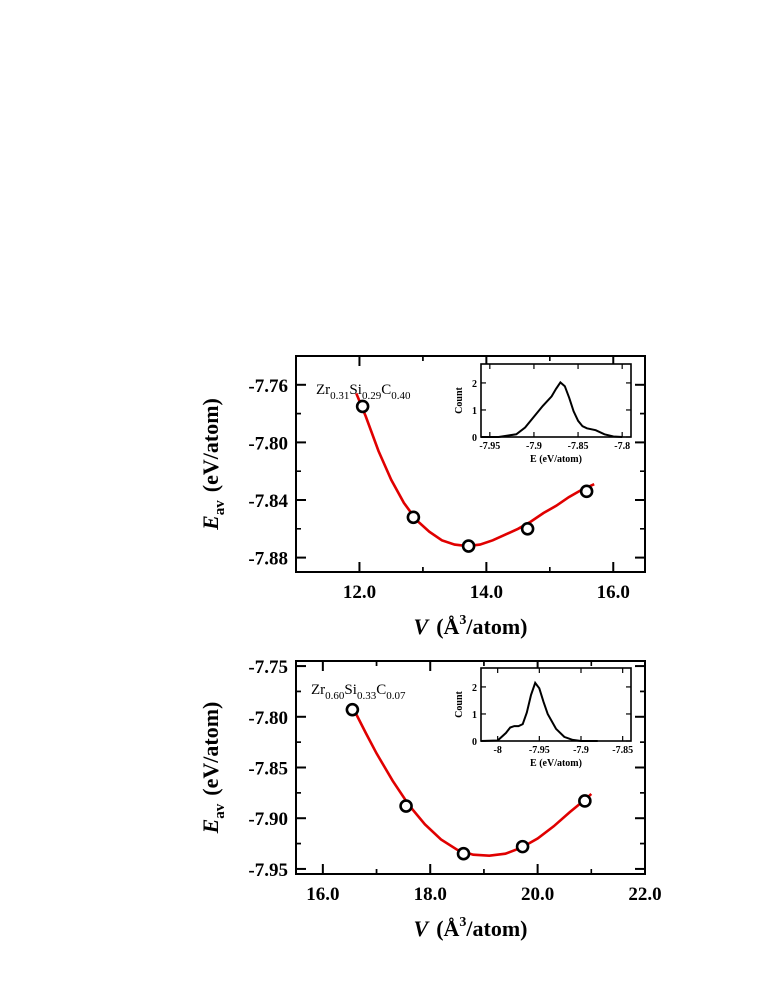 This screenshot has height=987, width=763. Describe the element at coordinates (537, 894) in the screenshot. I see `x-tick-label: 20.0` at that location.